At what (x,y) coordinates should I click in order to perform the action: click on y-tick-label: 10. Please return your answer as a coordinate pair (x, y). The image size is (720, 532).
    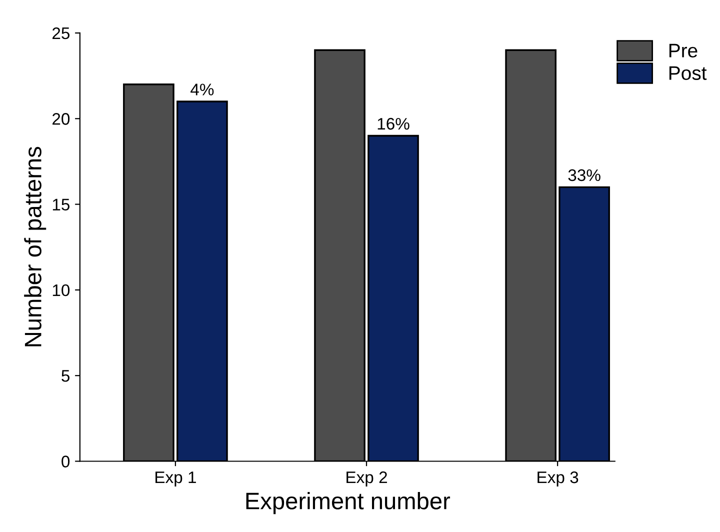
    Looking at the image, I should click on (61, 290).